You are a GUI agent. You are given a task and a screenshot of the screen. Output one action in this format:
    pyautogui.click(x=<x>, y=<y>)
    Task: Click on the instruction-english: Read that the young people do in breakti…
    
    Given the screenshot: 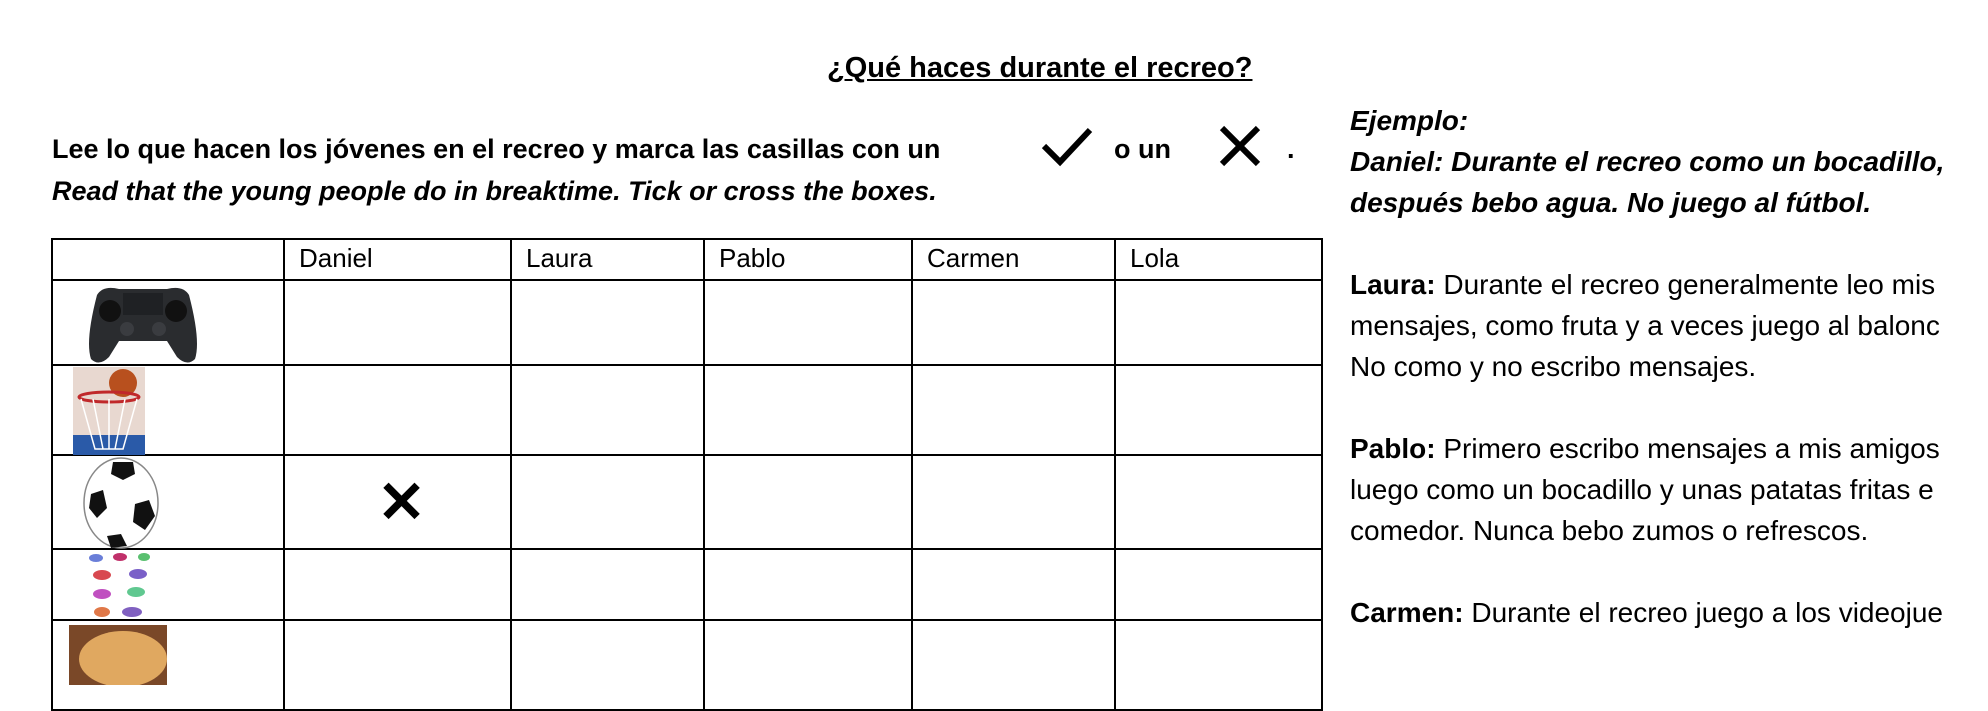 What is the action you would take?
    pyautogui.click(x=494, y=191)
    